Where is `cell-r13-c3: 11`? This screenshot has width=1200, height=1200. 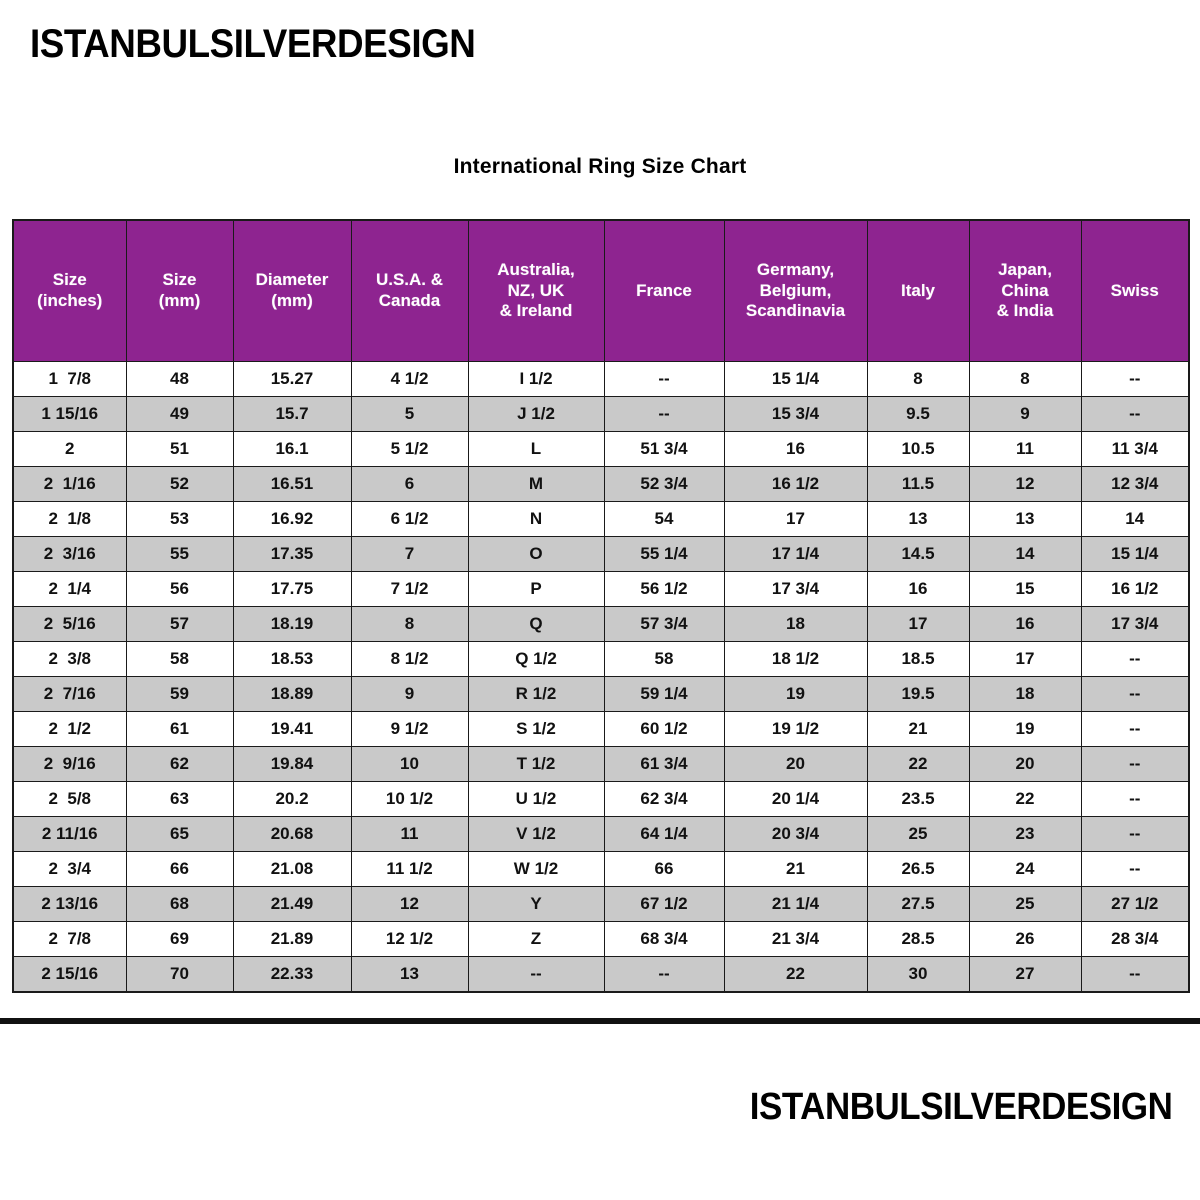
cell-r13-c3: 11 is located at coordinates (409, 834).